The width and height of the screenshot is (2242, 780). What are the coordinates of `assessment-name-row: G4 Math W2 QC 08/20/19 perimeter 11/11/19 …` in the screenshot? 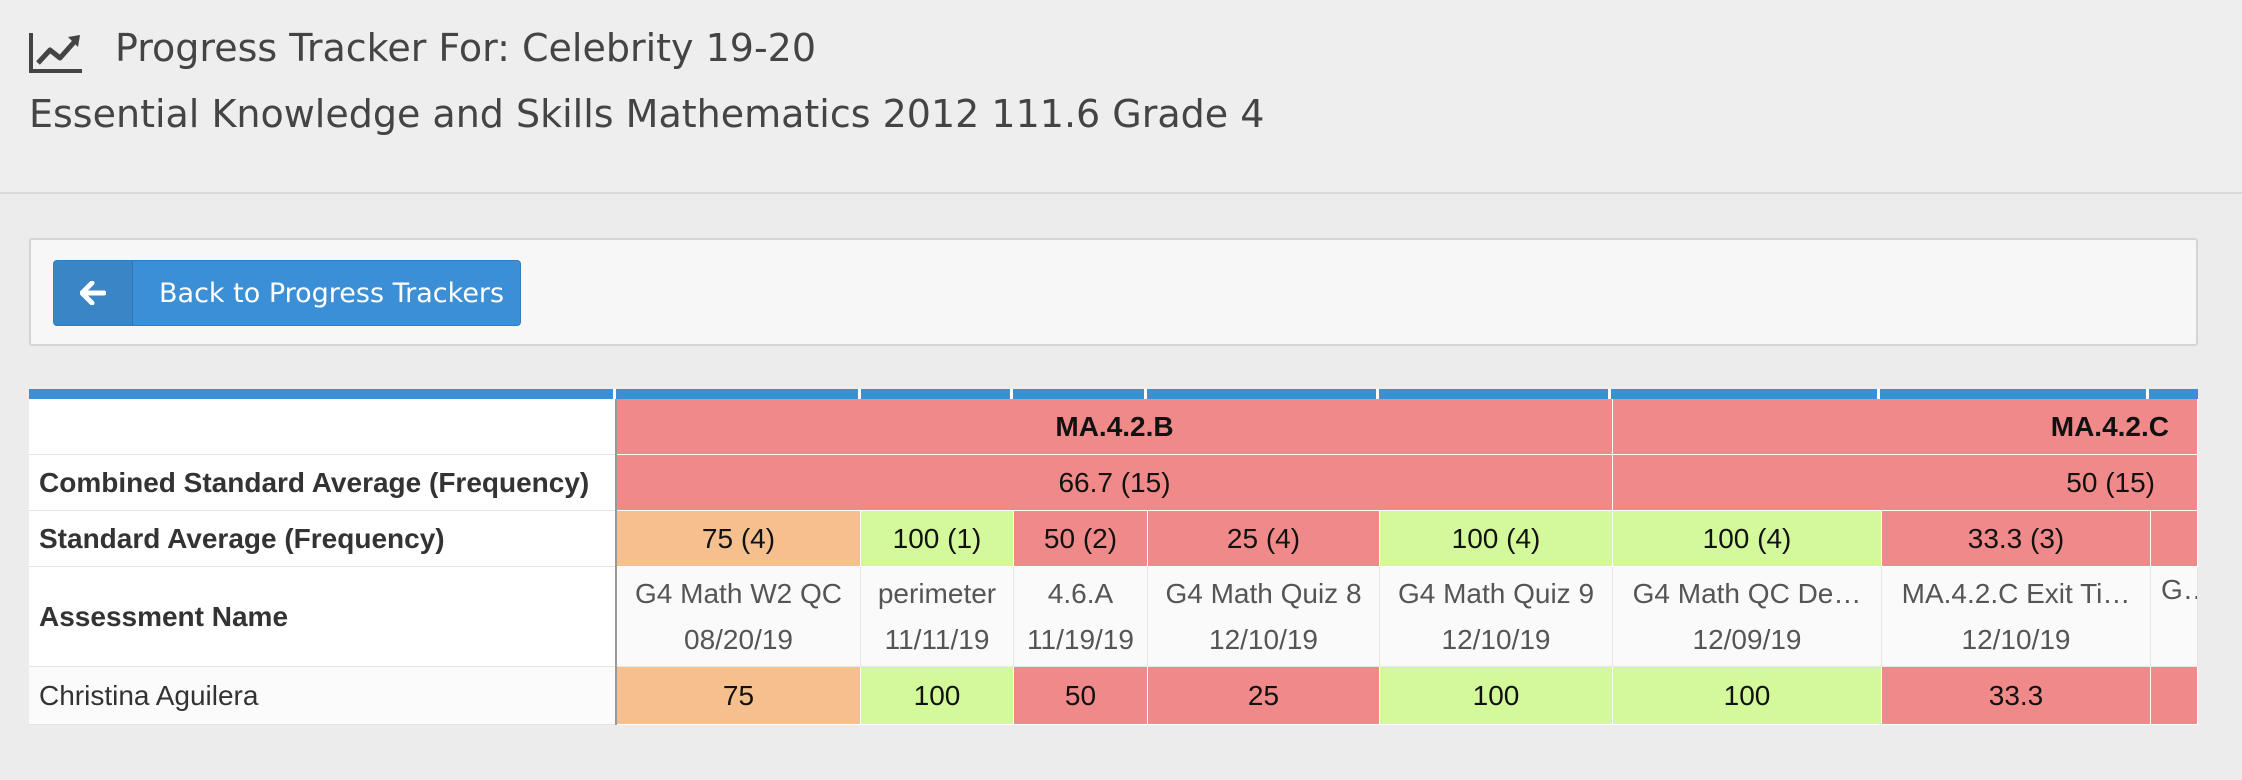 It's located at (1407, 617).